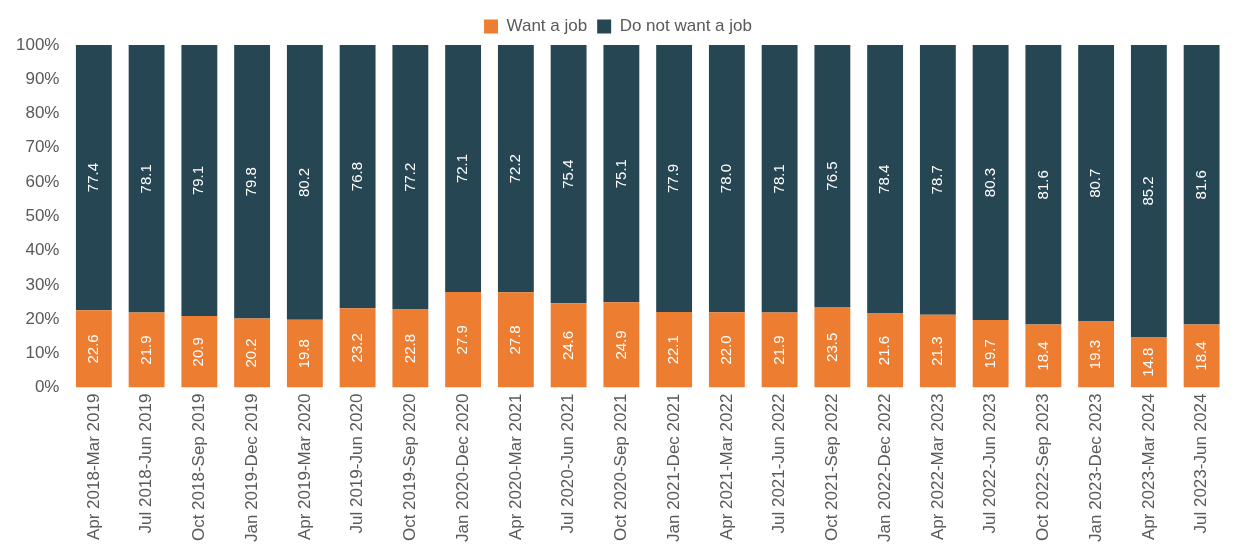 The image size is (1240, 556). I want to click on data-label: 22.6, so click(92, 349).